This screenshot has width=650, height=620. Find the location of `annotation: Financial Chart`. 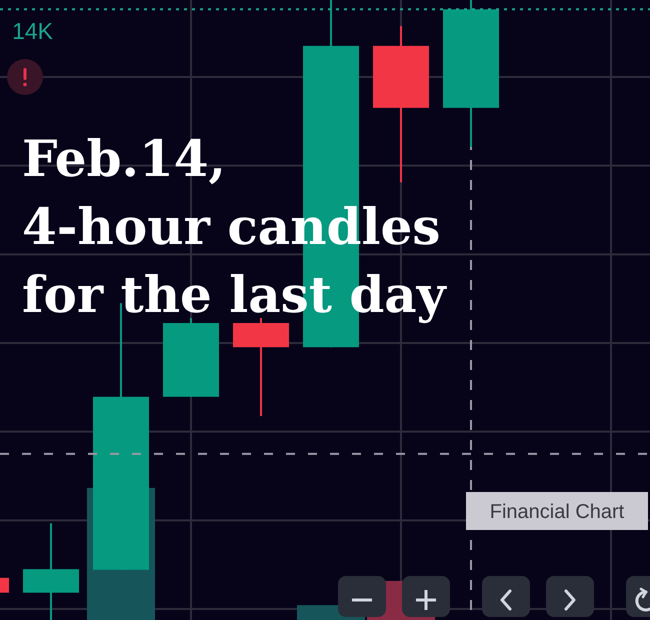

annotation: Financial Chart is located at coordinates (557, 512).